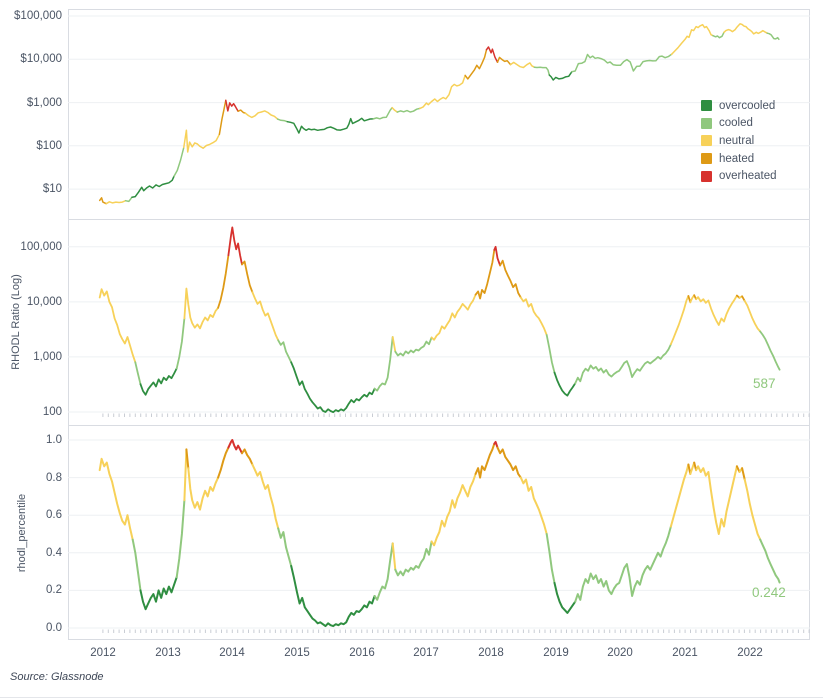 The width and height of the screenshot is (823, 700). I want to click on x-tick-label: 2017, so click(426, 653).